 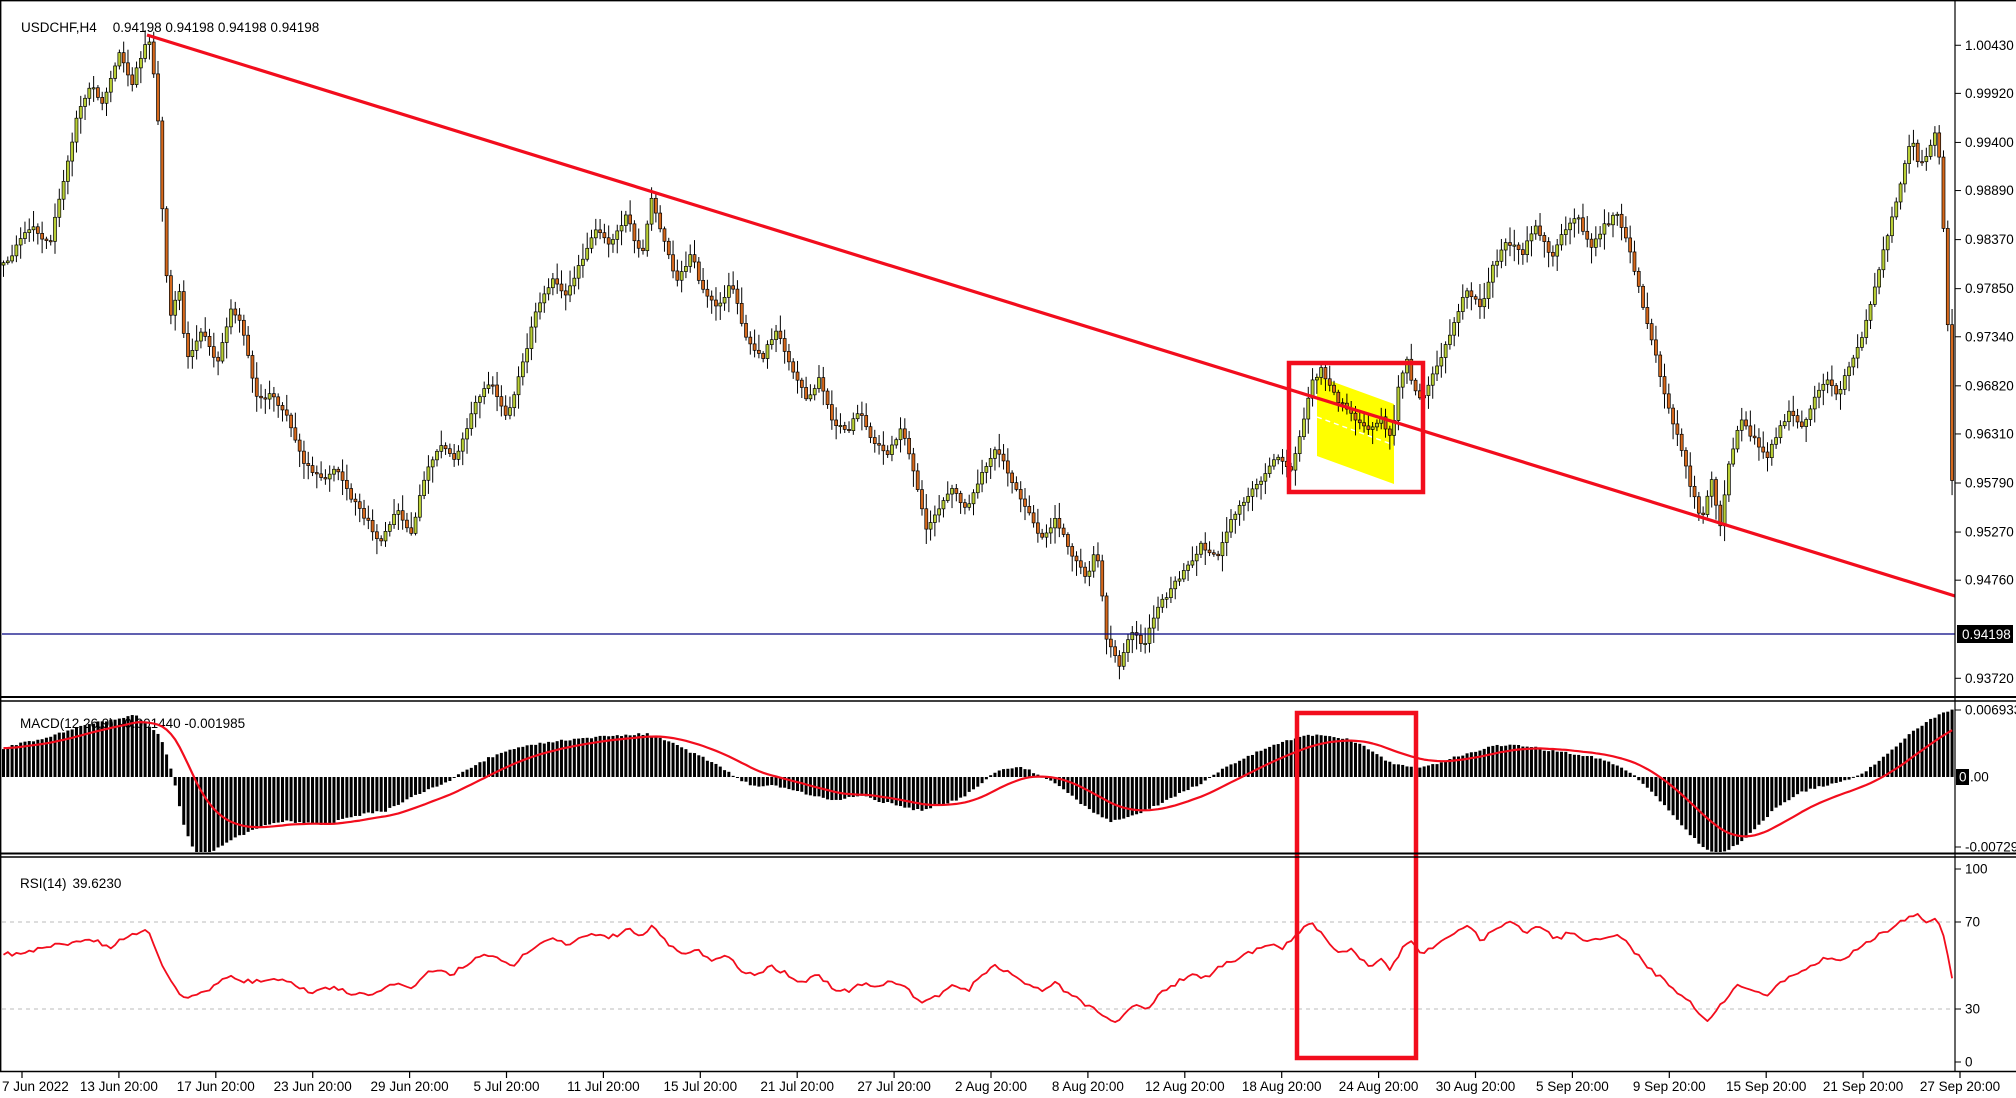 What do you see at coordinates (1962, 777) in the screenshot?
I see `macd-zero-marker-box` at bounding box center [1962, 777].